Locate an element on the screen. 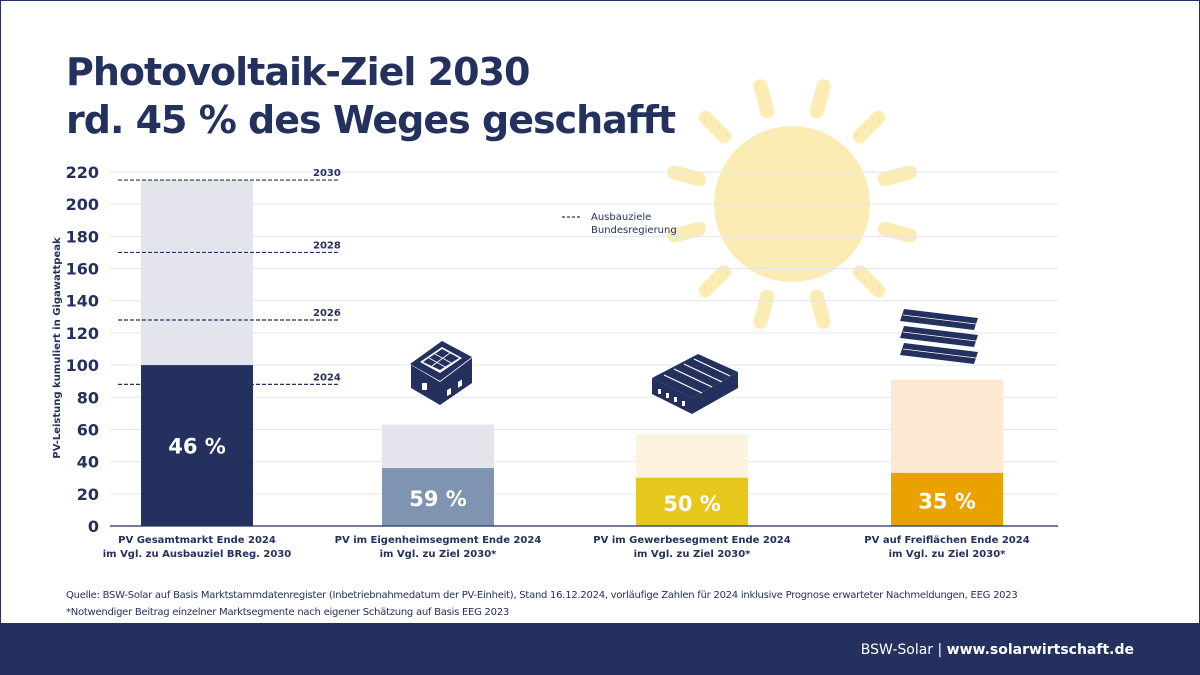  y-tick-label: 80 is located at coordinates (88, 397).